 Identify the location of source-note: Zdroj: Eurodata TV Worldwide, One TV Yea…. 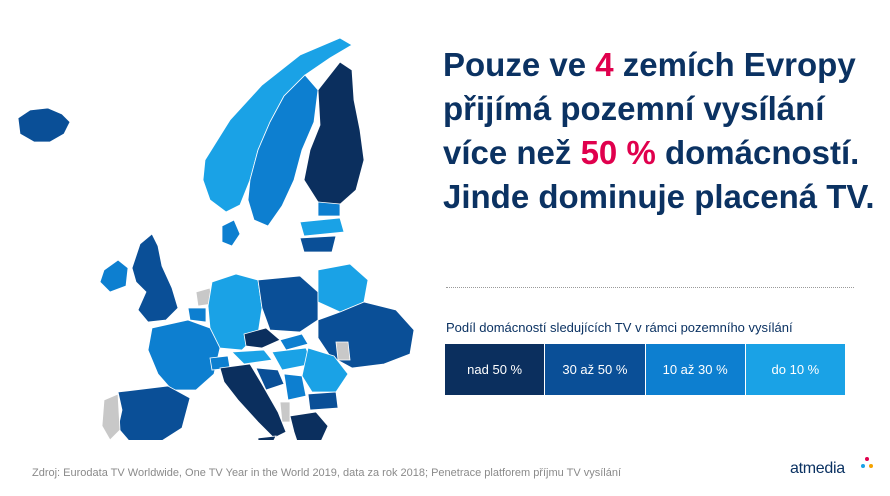
(327, 473).